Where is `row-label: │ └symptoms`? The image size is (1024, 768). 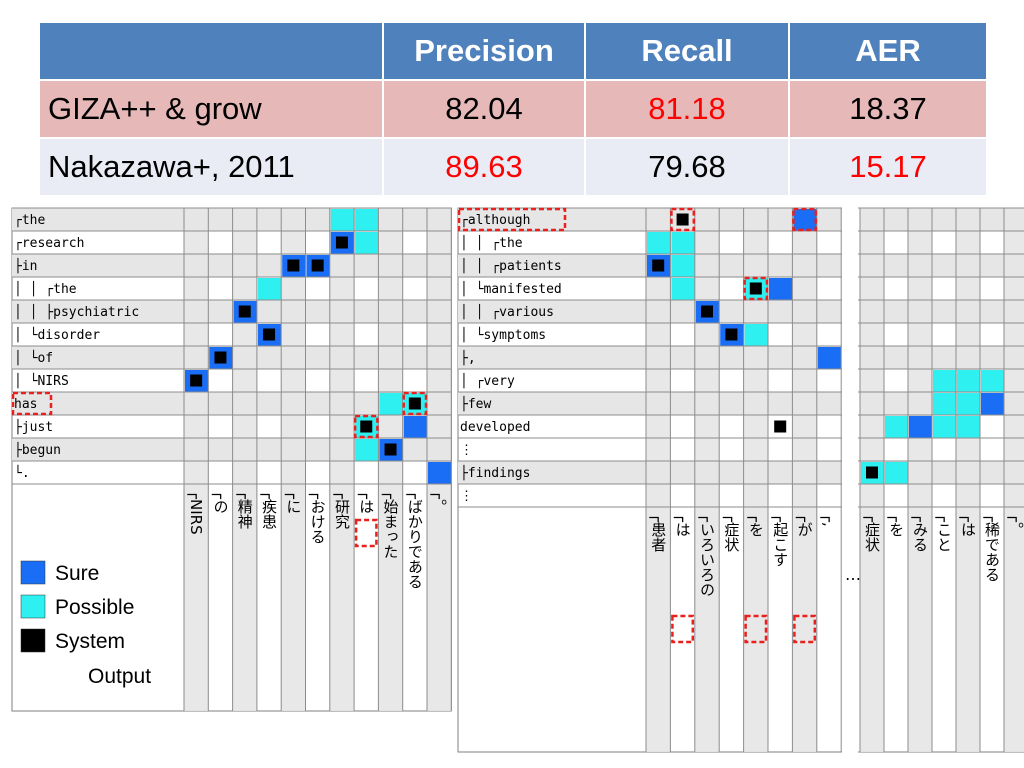
row-label: │ └symptoms is located at coordinates (503, 334).